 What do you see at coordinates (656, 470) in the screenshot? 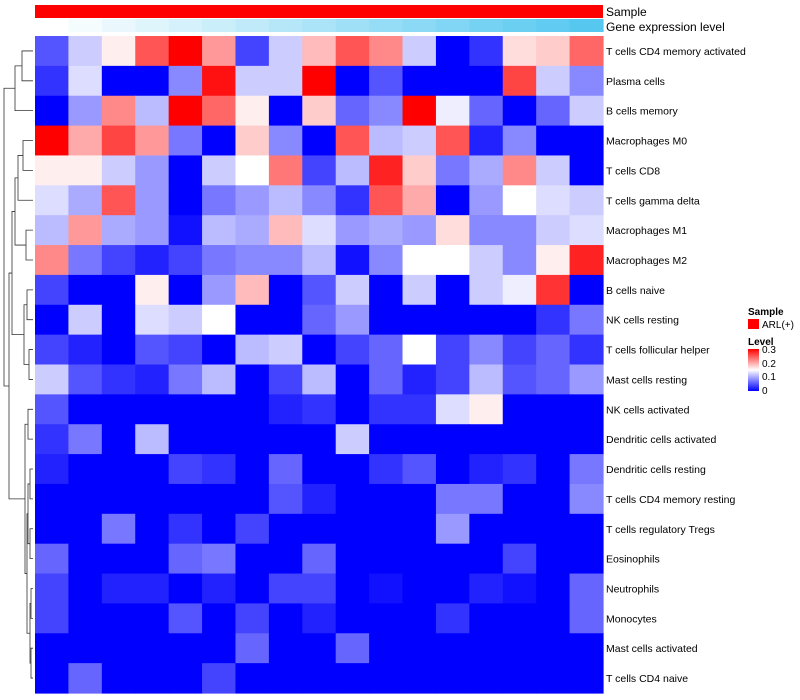
I see `row-label: Dendritic cells resting` at bounding box center [656, 470].